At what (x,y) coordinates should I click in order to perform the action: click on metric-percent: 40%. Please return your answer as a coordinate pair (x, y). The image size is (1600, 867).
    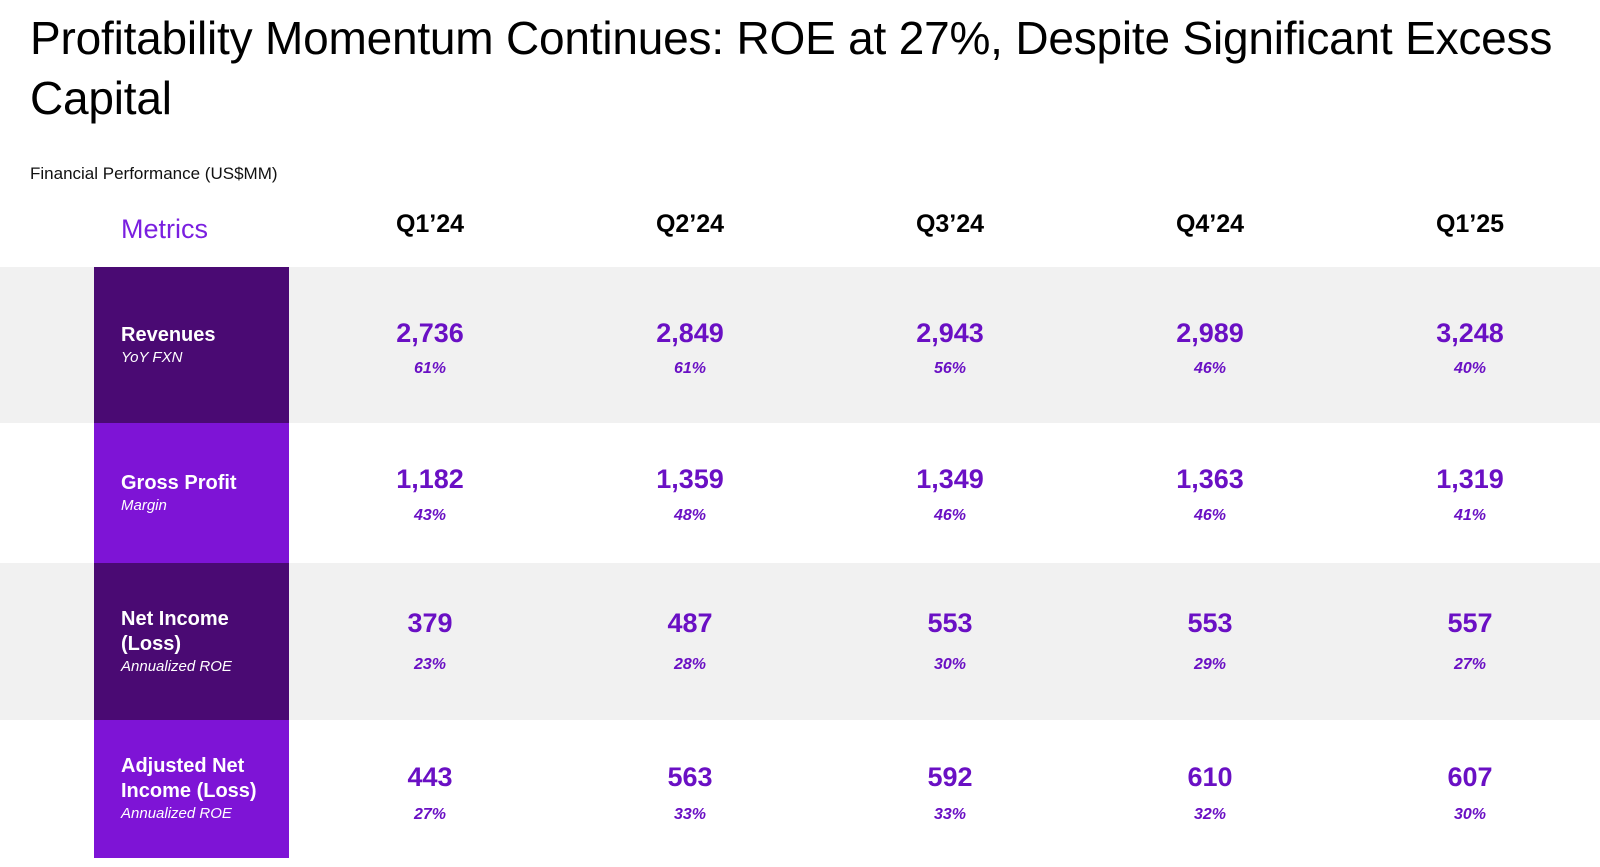
    Looking at the image, I should click on (1470, 368).